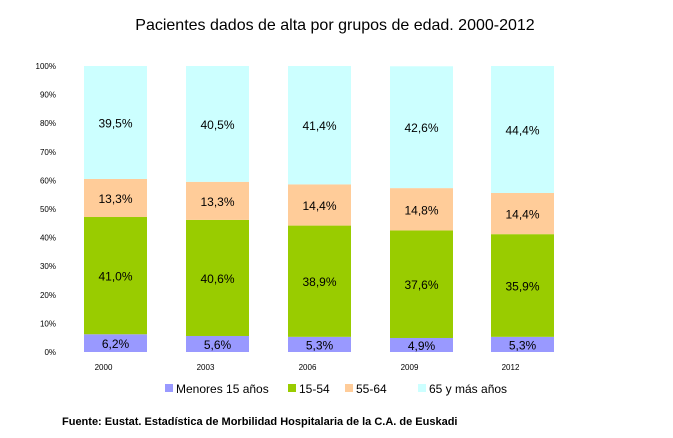  I want to click on data-label: 5,6%, so click(218, 345).